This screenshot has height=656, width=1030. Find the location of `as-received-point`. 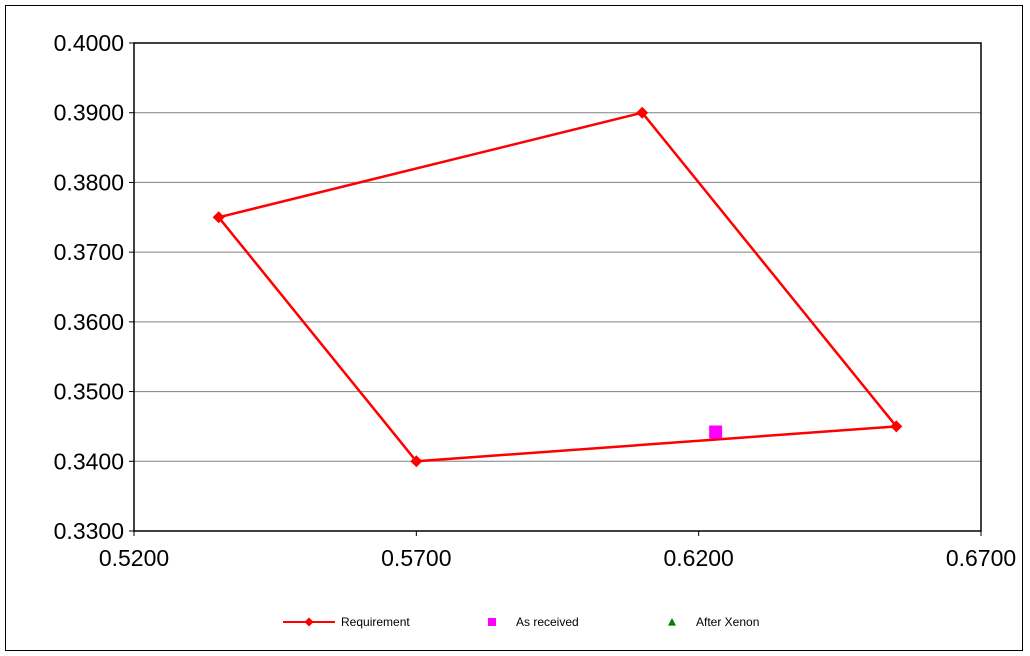

as-received-point is located at coordinates (716, 432).